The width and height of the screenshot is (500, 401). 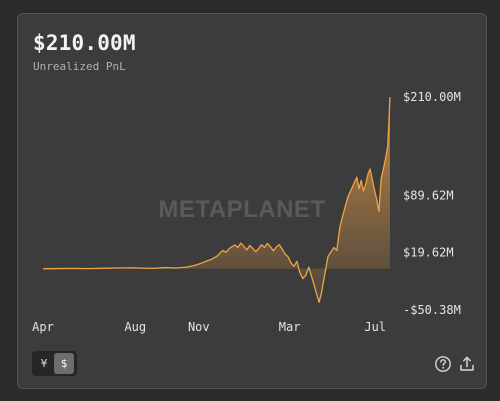 I want to click on x-axis-labels: Apr Aug Nov Mar Jul, so click(x=209, y=327).